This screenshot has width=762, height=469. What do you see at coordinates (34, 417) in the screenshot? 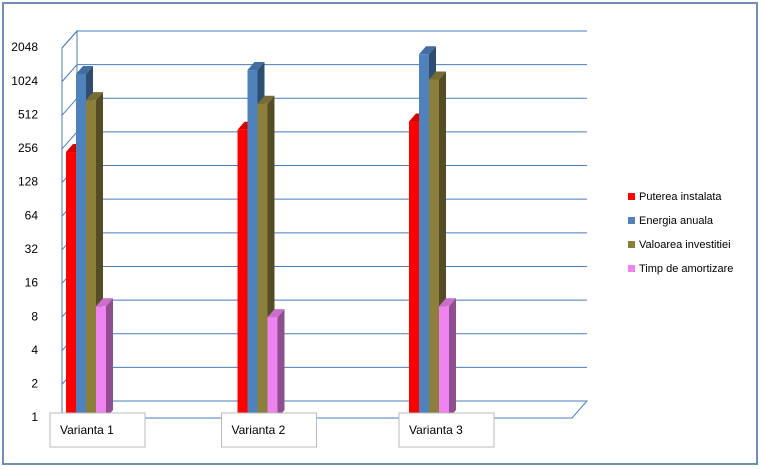
I see `y-tick-label: 1` at bounding box center [34, 417].